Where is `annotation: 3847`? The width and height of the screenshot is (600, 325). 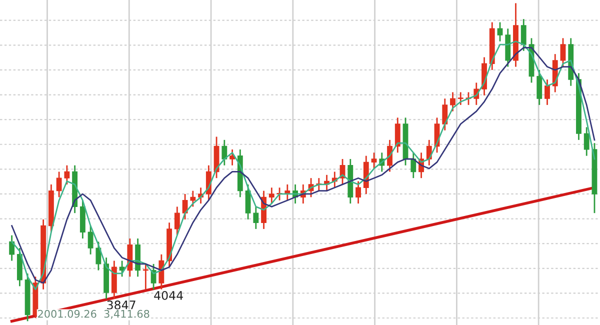 annotation: 3847 is located at coordinates (121, 305).